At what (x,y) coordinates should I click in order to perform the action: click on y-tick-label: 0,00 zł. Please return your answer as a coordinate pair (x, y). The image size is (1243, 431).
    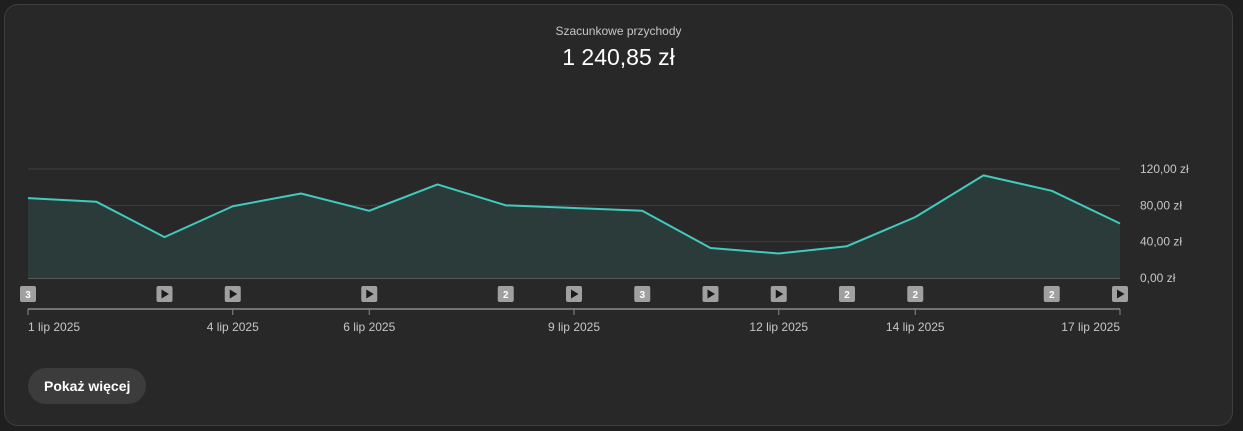
    Looking at the image, I should click on (1158, 278).